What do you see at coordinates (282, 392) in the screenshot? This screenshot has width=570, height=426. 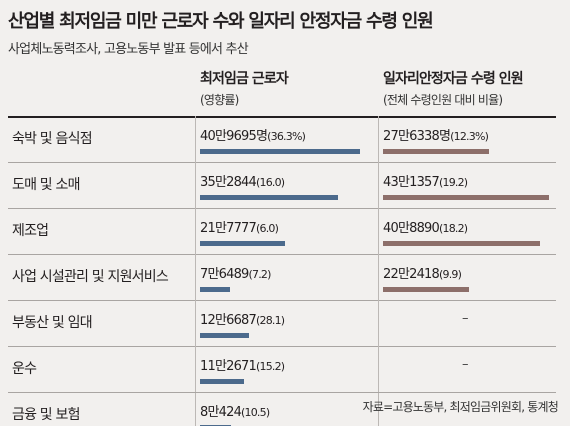 I see `bottom-rule` at bounding box center [282, 392].